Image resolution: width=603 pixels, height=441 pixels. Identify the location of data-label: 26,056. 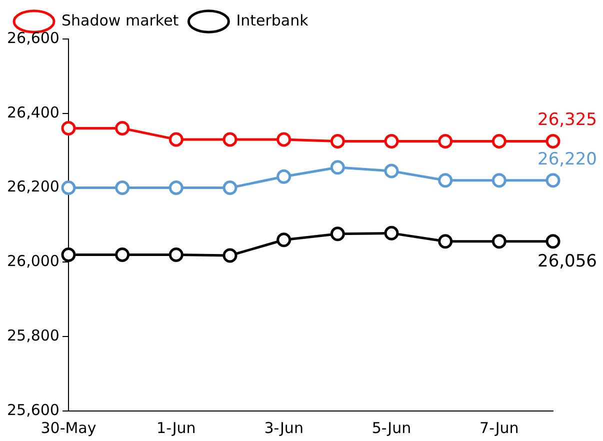
(567, 261).